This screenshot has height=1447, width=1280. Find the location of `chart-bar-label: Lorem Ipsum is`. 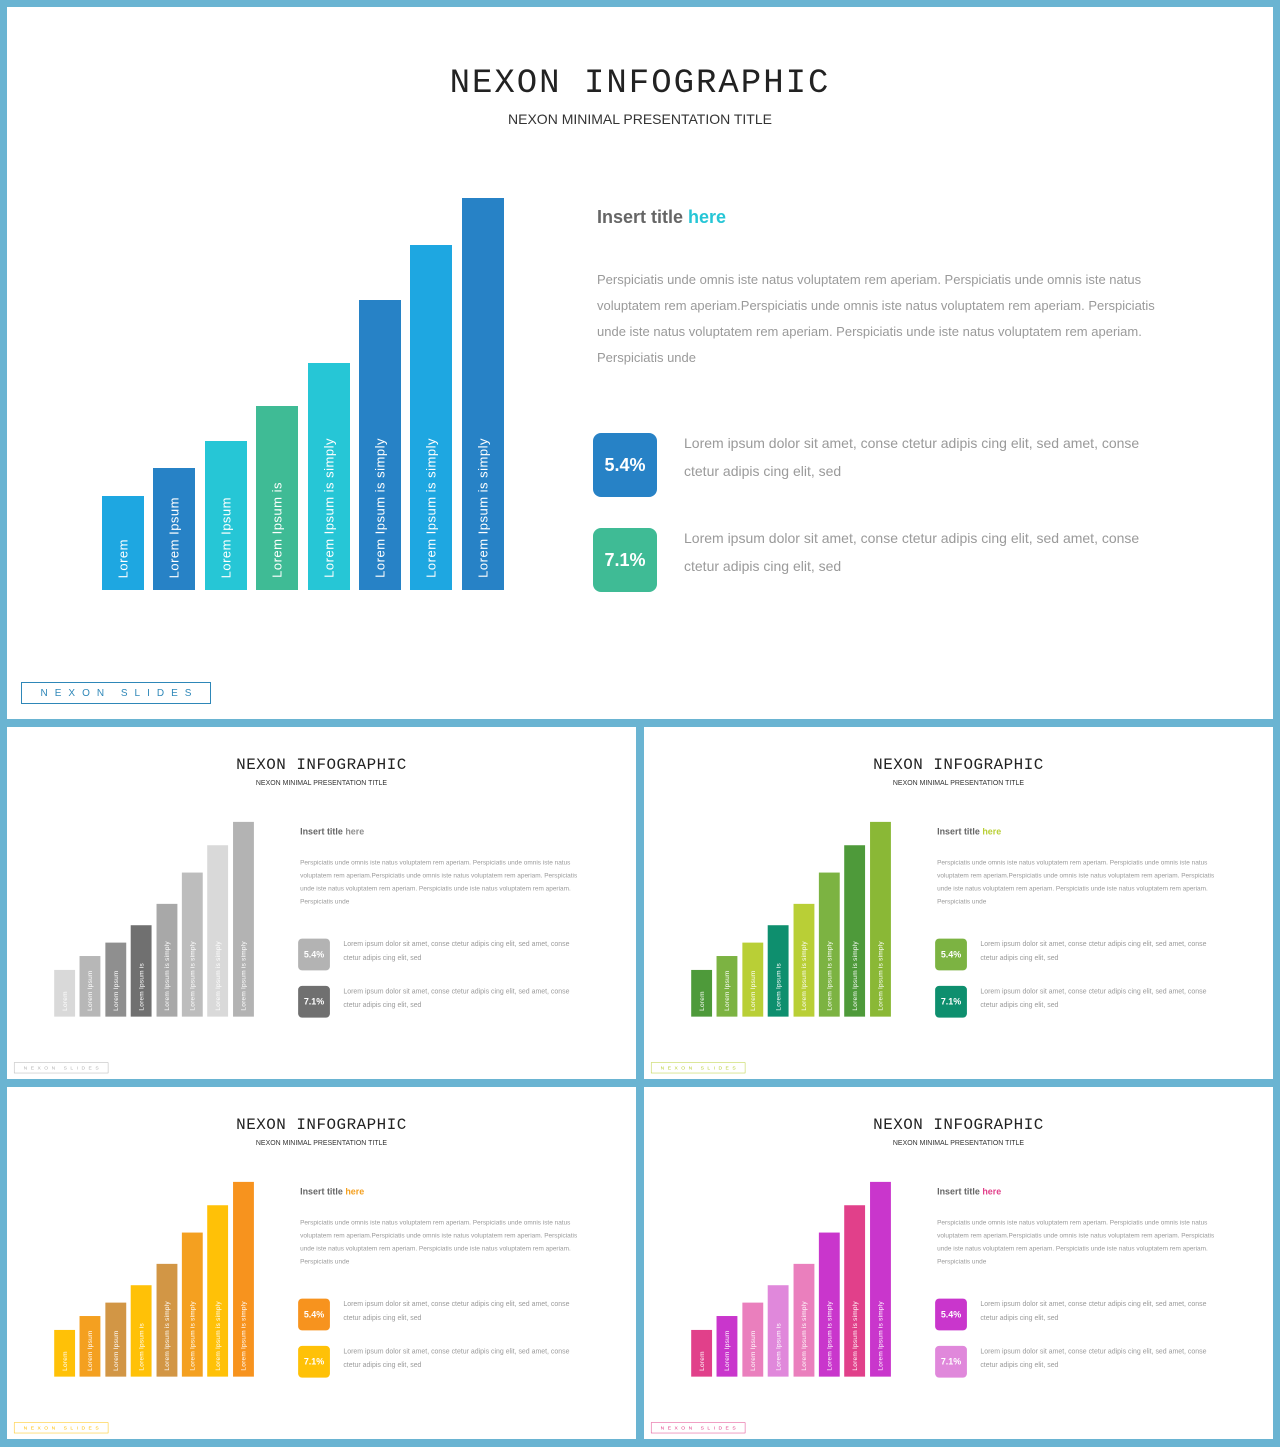

chart-bar-label: Lorem Ipsum is is located at coordinates (778, 987).